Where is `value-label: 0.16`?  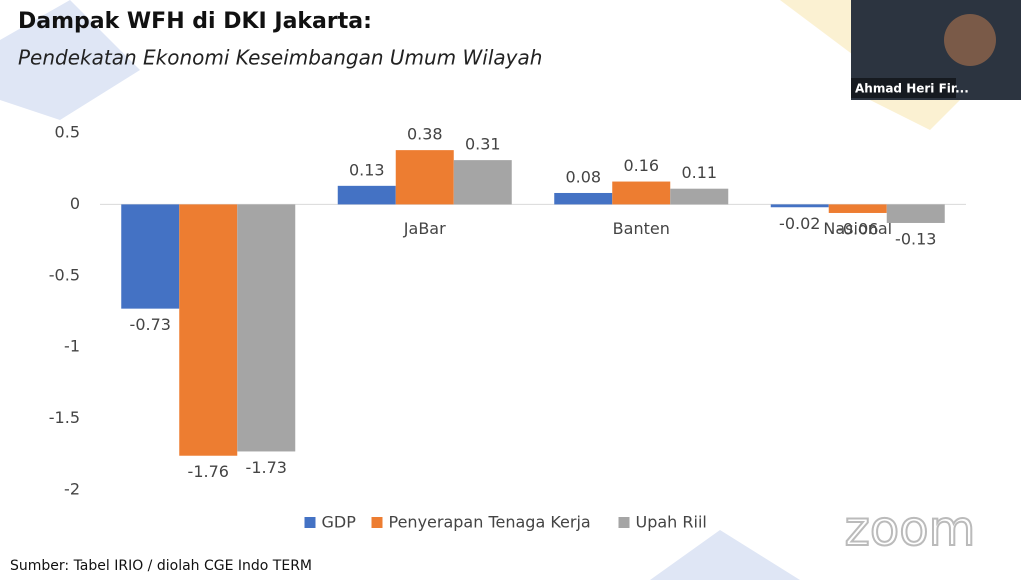 value-label: 0.16 is located at coordinates (641, 165).